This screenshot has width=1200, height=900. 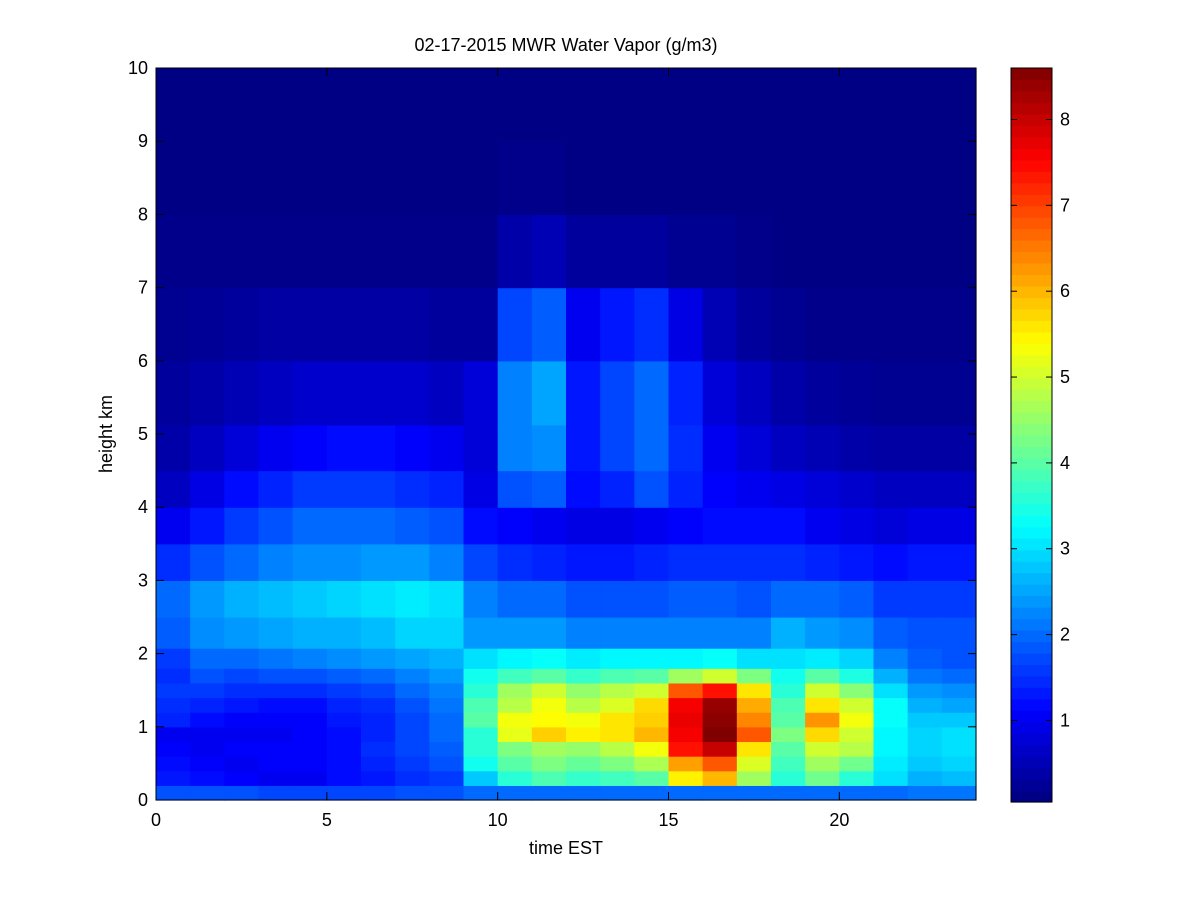 I want to click on y-tick-label: 8, so click(x=143, y=214).